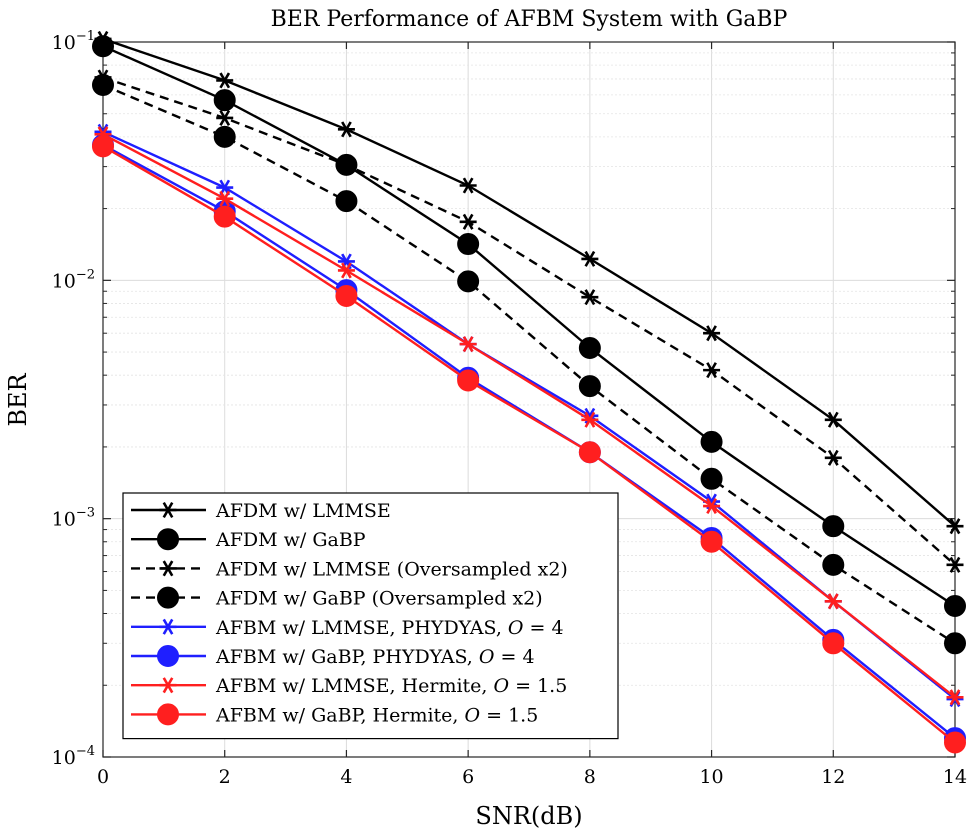  I want to click on y-tick-label: 10⁻², so click(73, 279).